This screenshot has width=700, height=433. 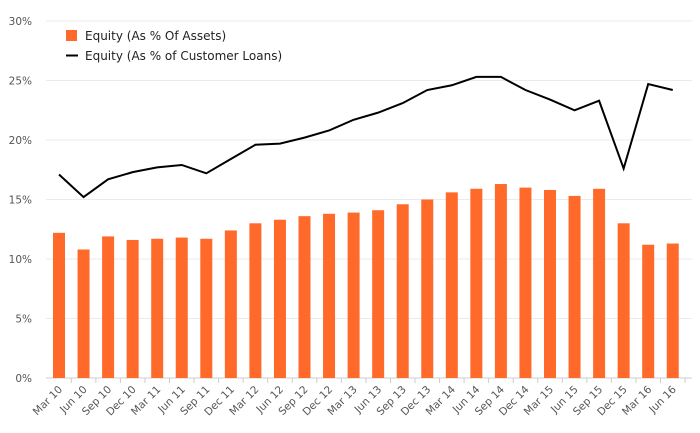 I want to click on legend-label-line: Equity (As % of Customer Loans), so click(x=183, y=56).